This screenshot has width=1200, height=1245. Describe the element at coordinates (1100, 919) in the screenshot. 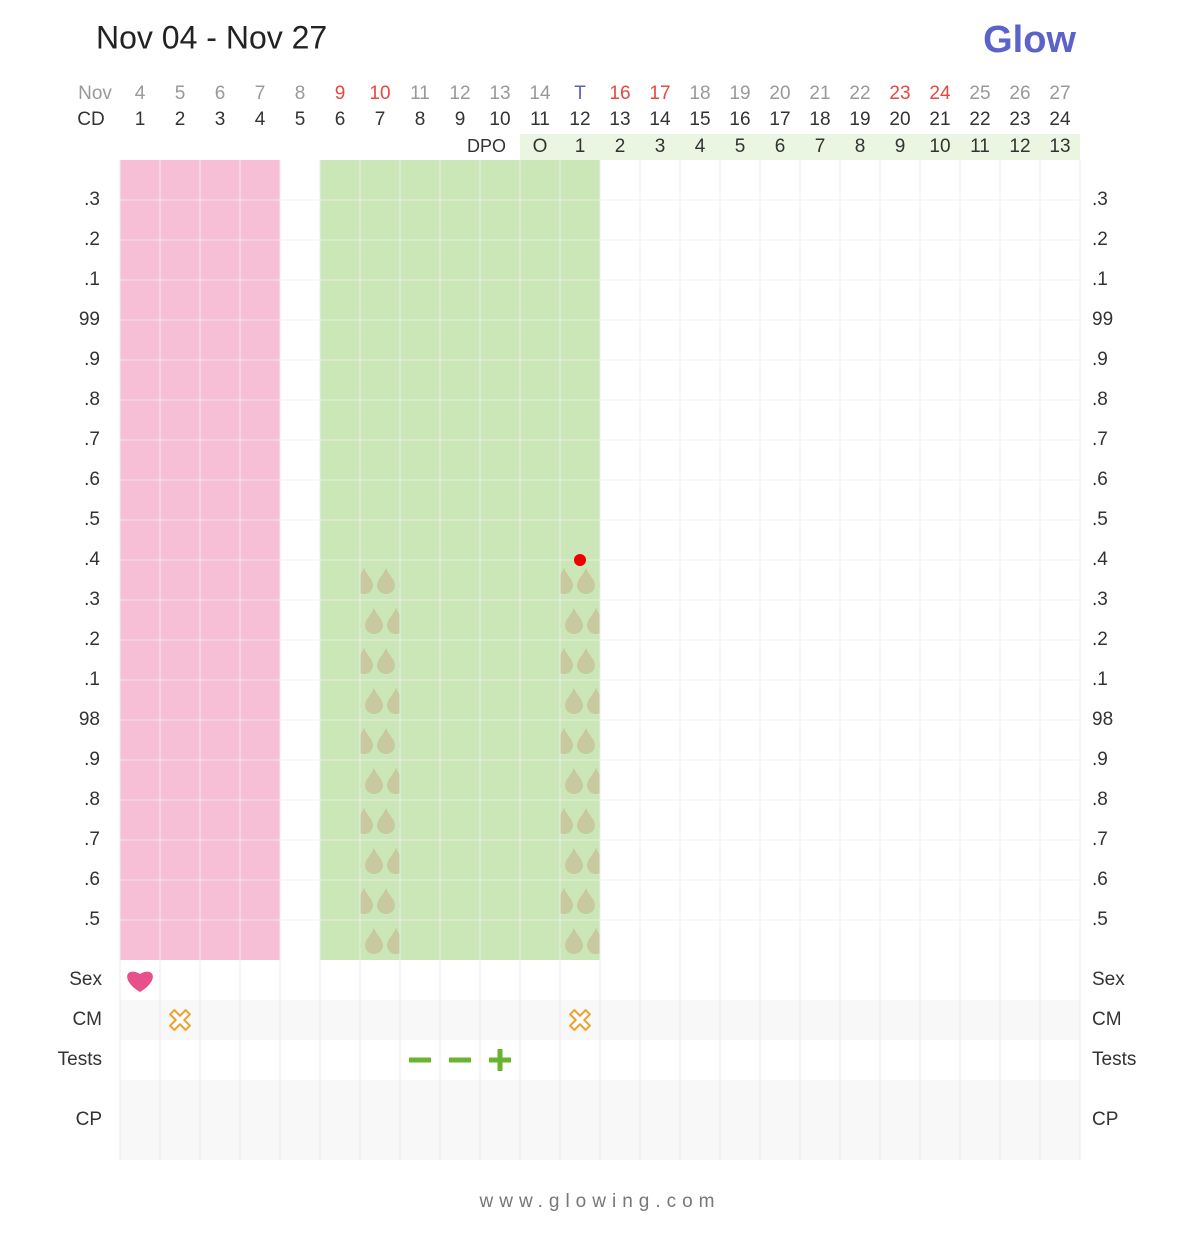

I see `y-tick-label-right: .5` at that location.